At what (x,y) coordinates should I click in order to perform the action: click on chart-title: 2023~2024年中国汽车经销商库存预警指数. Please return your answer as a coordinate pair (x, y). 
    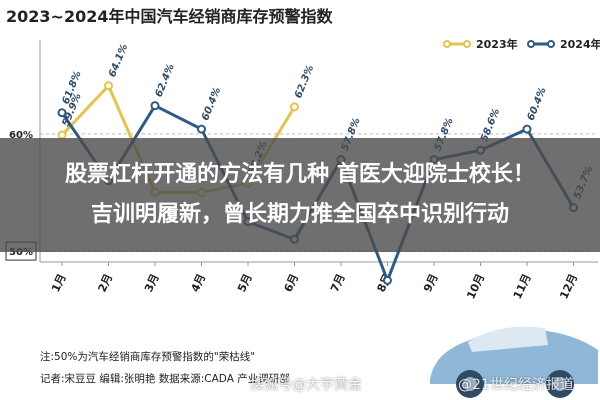
    Looking at the image, I should click on (169, 16).